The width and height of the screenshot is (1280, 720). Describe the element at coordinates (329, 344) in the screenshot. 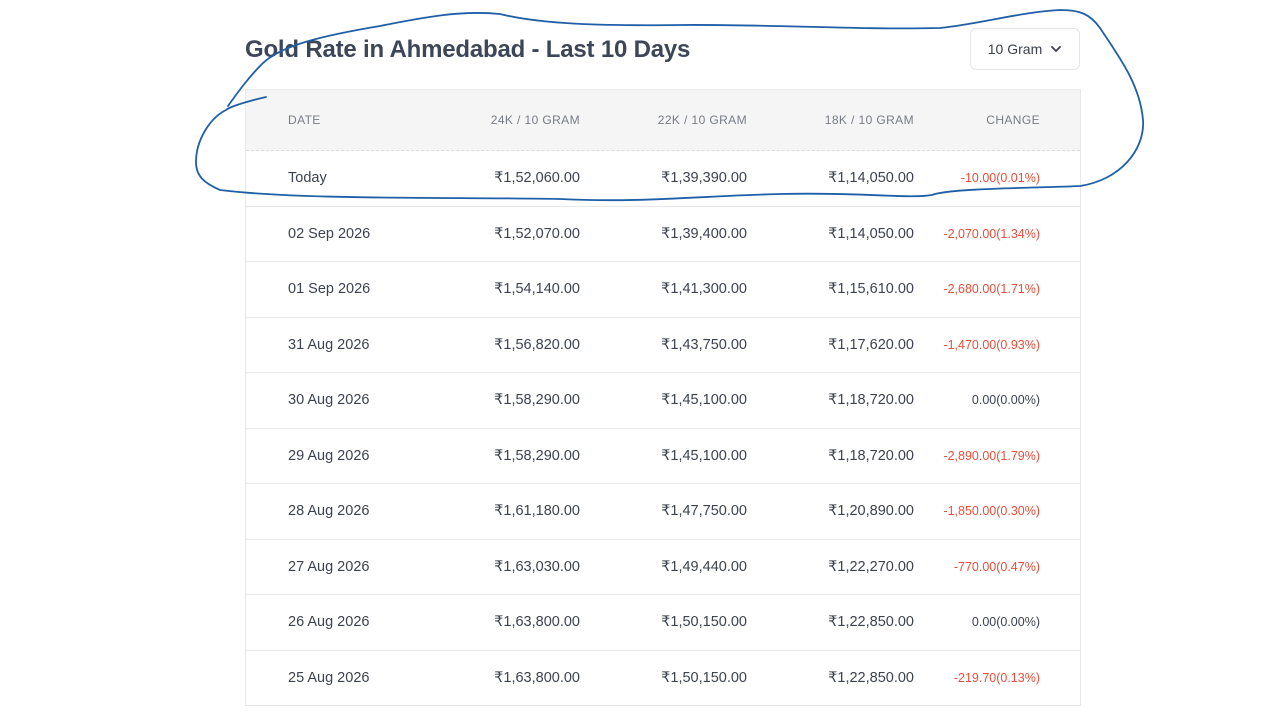

I see `cell-date: 31 Aug 2026` at that location.